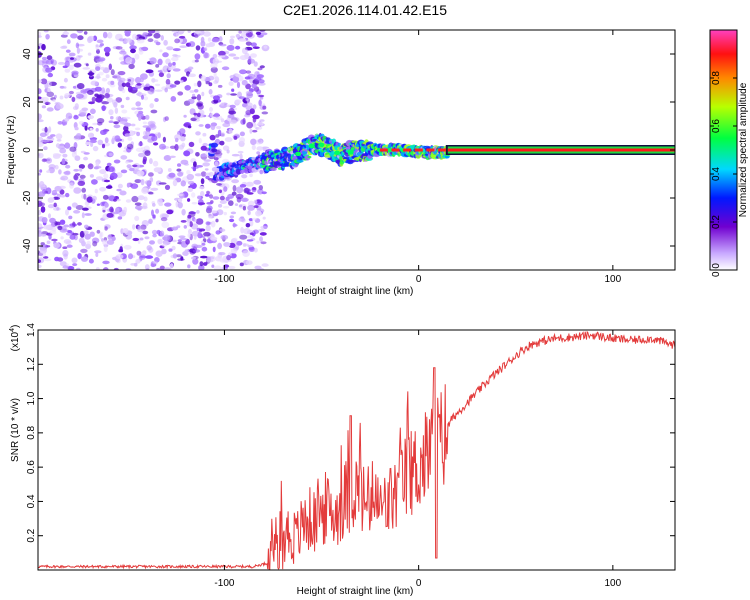  Describe the element at coordinates (321, 144) in the screenshot. I see `signal-hotspot` at that location.